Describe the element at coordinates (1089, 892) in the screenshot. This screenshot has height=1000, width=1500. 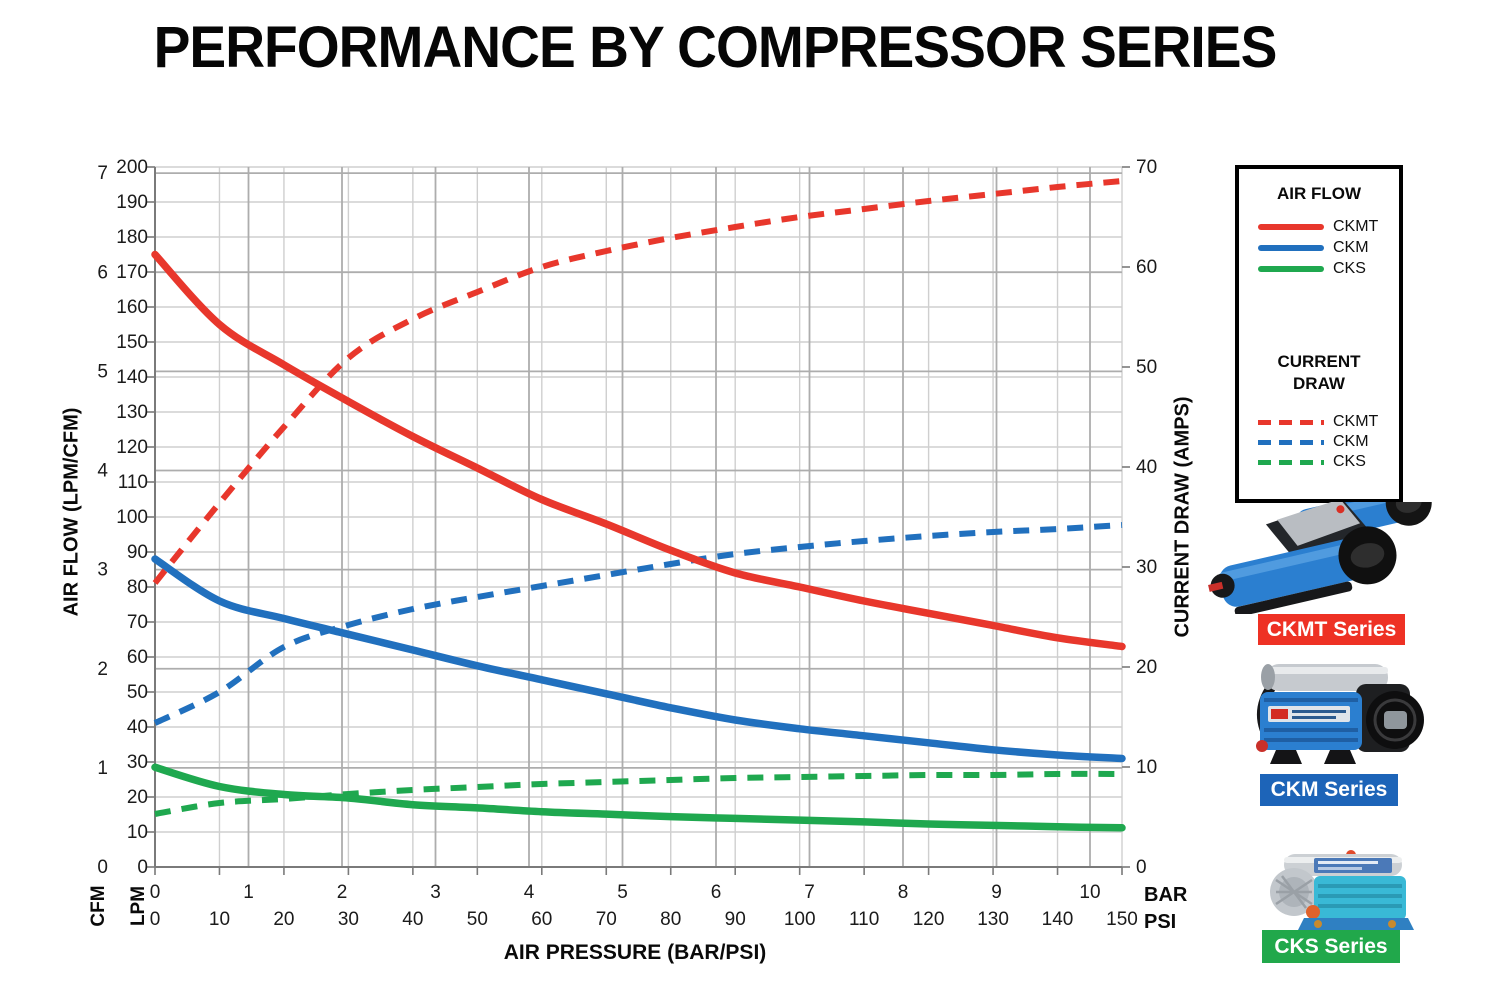
I see `bar-tick-label: 10` at that location.